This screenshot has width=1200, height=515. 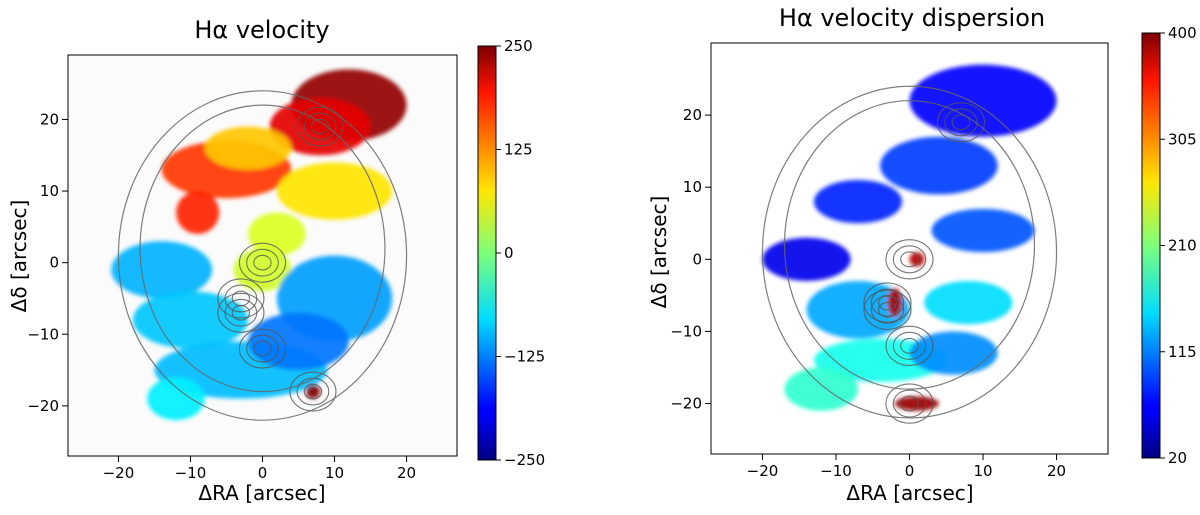 I want to click on colorbar-tick-label: 0, so click(x=509, y=253).